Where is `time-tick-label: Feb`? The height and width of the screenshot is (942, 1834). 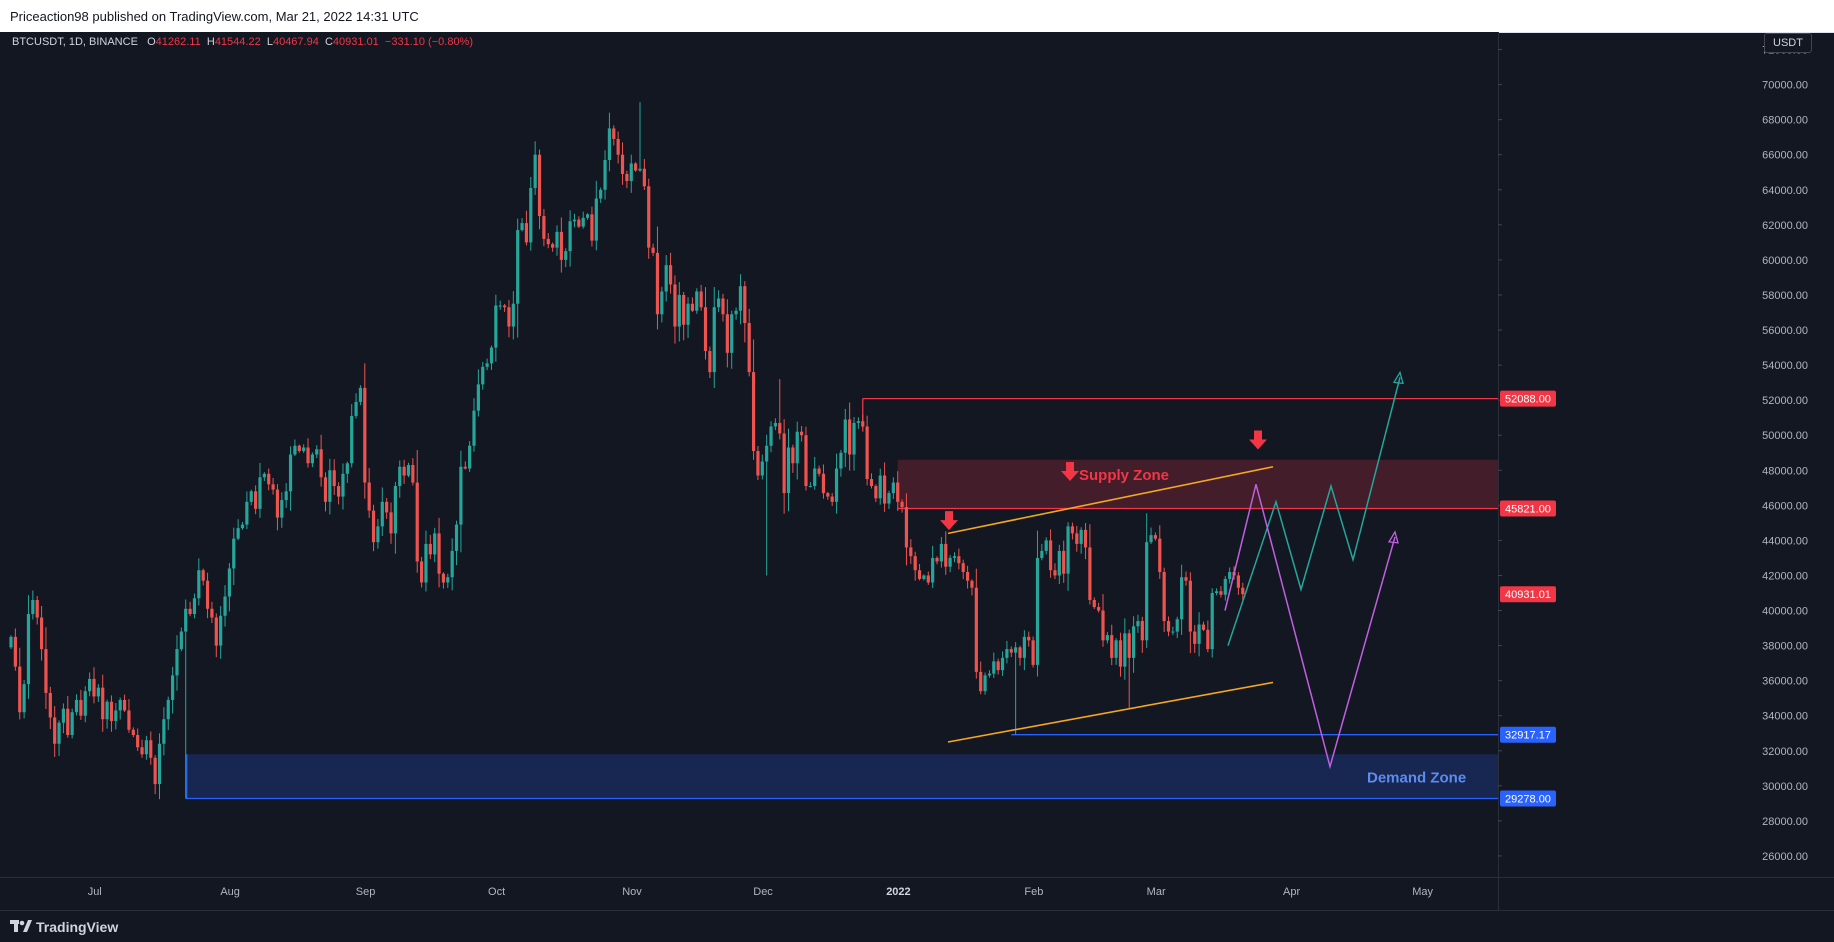 time-tick-label: Feb is located at coordinates (1033, 892).